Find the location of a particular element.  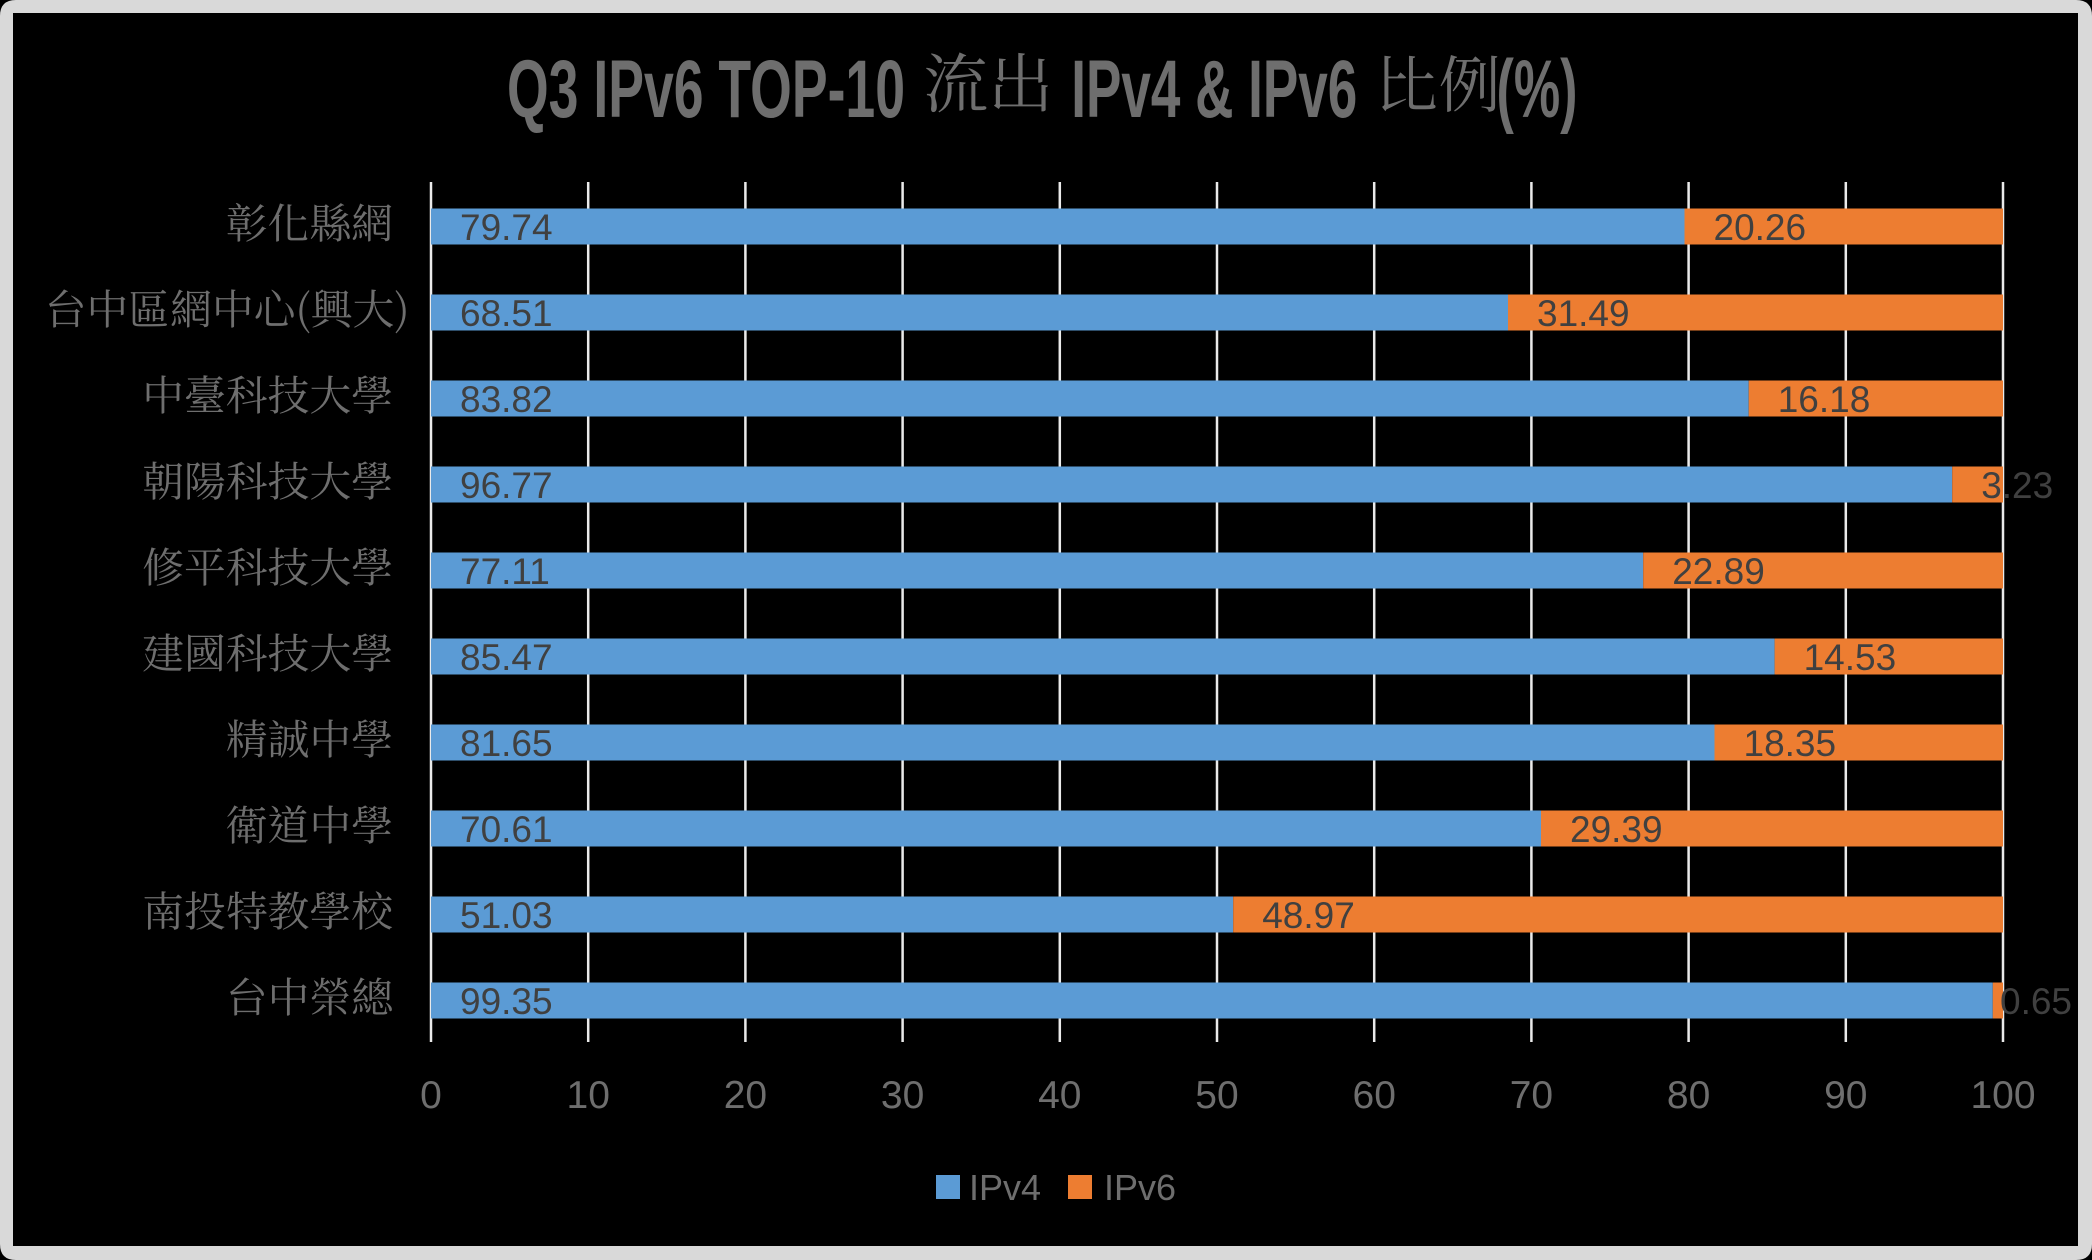

svg-text: 0 is located at coordinates (431, 1095).